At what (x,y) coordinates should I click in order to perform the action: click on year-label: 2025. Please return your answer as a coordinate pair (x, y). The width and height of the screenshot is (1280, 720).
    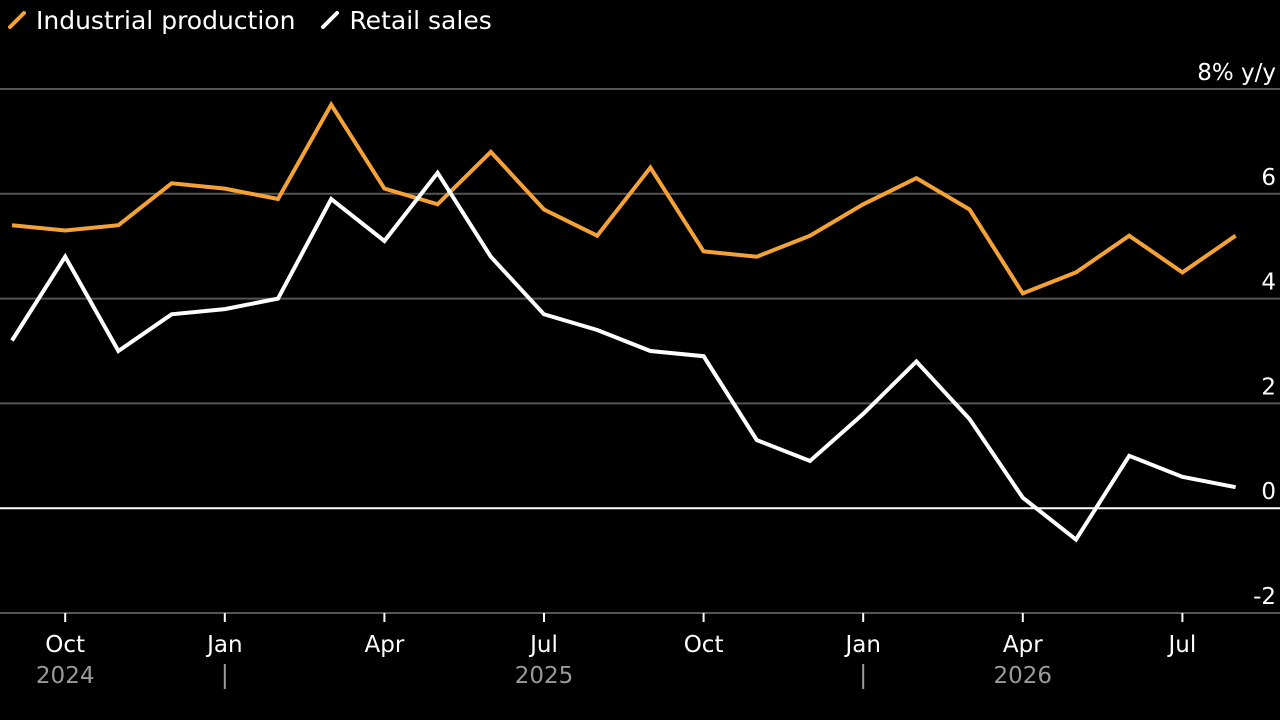
    Looking at the image, I should click on (544, 676).